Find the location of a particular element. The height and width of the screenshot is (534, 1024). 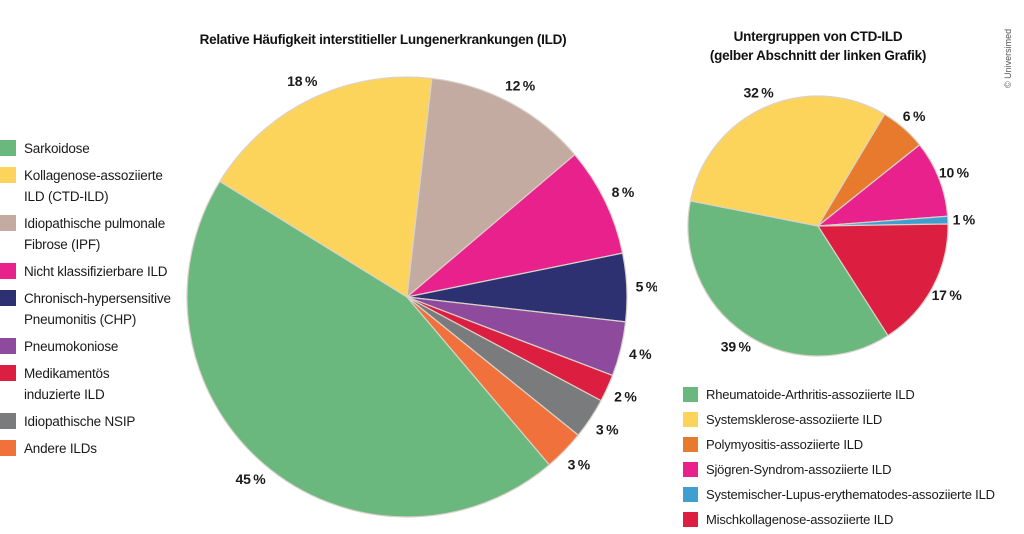

legend-label: Rheumatoide-Arthritis-assoziierte ILD is located at coordinates (810, 394).